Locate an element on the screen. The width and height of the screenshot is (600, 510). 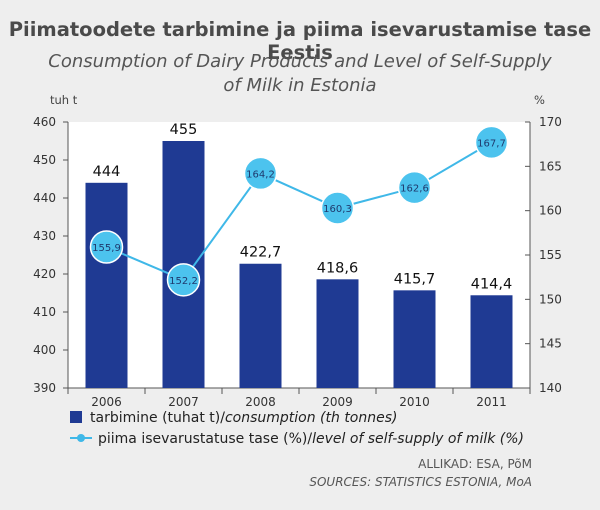
bar-data-label: 414,4 is located at coordinates (492, 284).